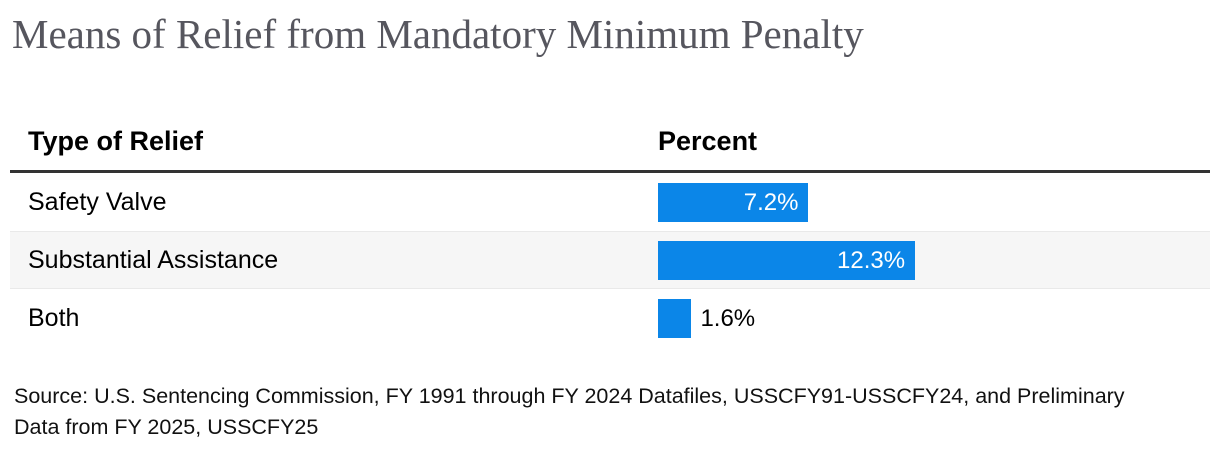  Describe the element at coordinates (771, 202) in the screenshot. I see `bar-value-label: 7.2%` at that location.